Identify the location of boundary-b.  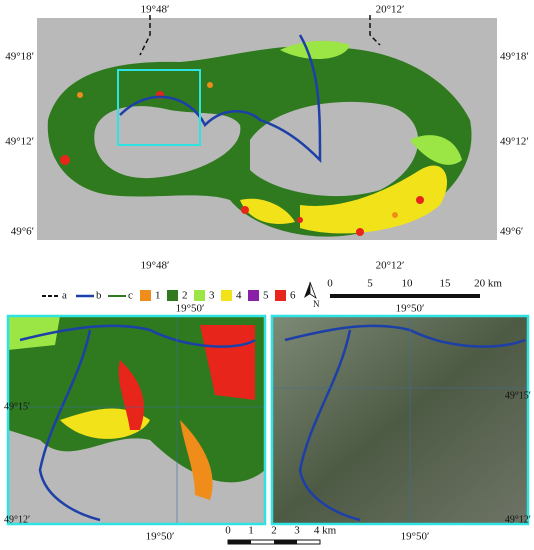
(220, 99).